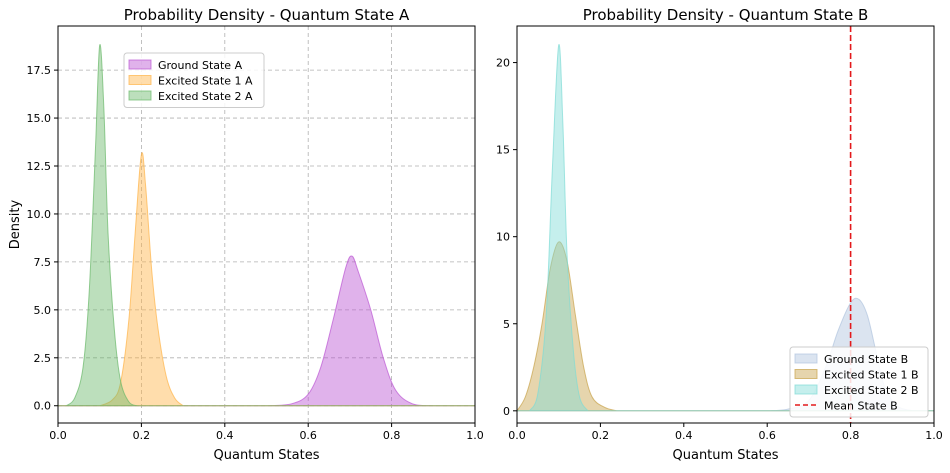 The height and width of the screenshot is (473, 950). I want to click on y-axis-ticks: 0 5 10 15 20, so click(506, 237).